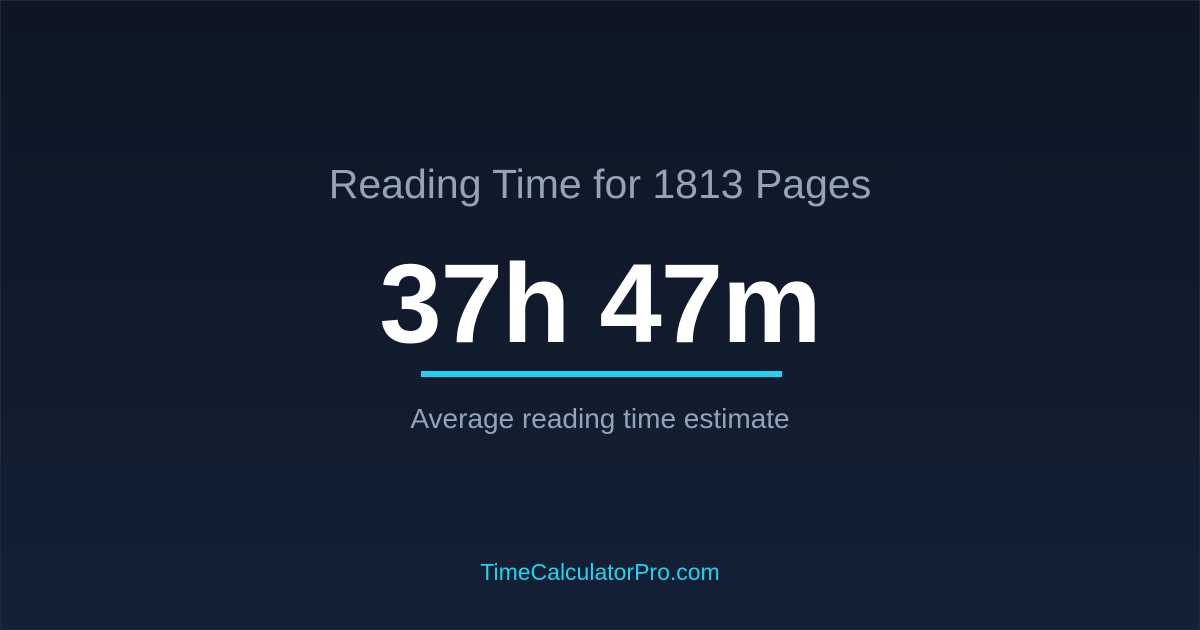  Describe the element at coordinates (601, 374) in the screenshot. I see `accent-underline` at that location.